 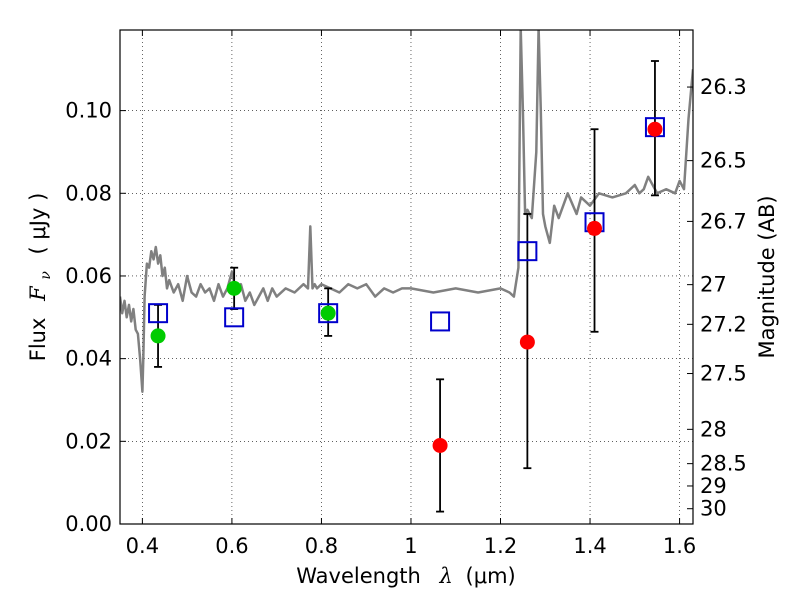 I want to click on x-tick-label: 1, so click(x=410, y=546).